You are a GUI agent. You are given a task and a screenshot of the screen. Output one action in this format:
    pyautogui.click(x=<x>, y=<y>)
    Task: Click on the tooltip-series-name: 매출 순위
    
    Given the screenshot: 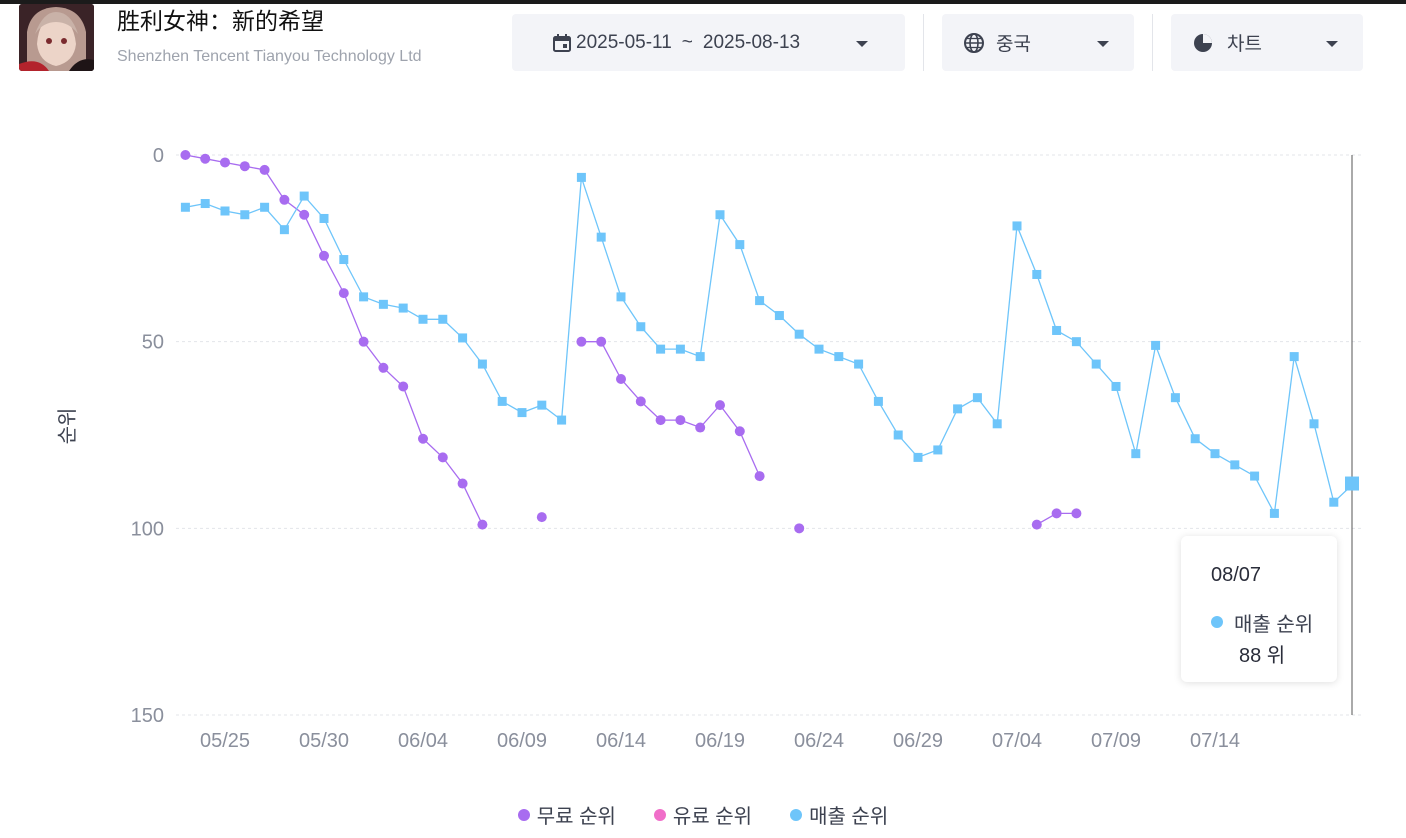 What is the action you would take?
    pyautogui.click(x=1274, y=625)
    